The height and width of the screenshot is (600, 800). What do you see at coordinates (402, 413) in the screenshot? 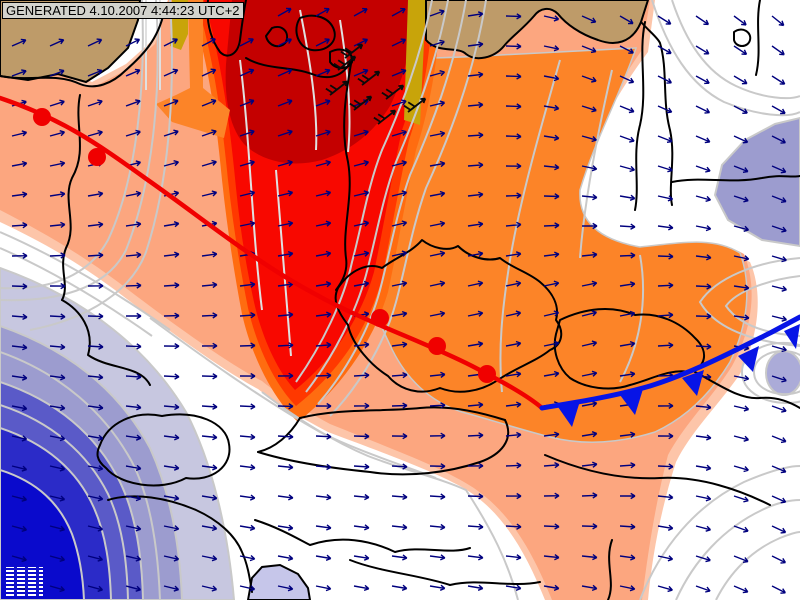
I see `border-austria-danube` at bounding box center [402, 413].